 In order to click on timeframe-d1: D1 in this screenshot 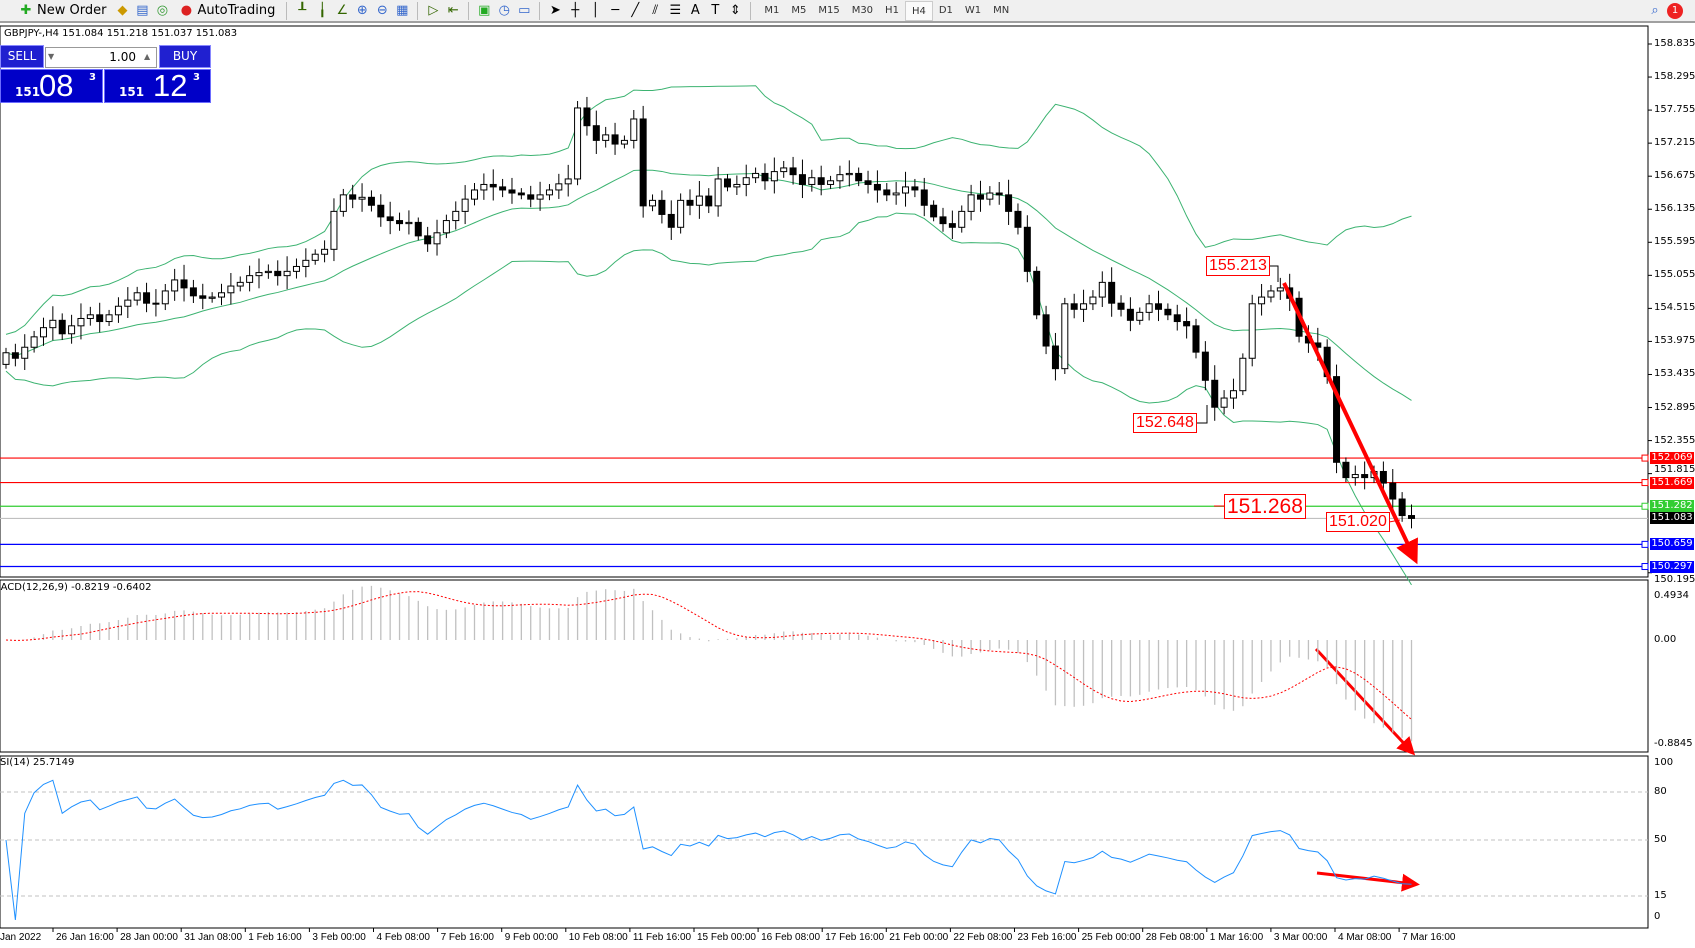, I will do `click(945, 10)`.